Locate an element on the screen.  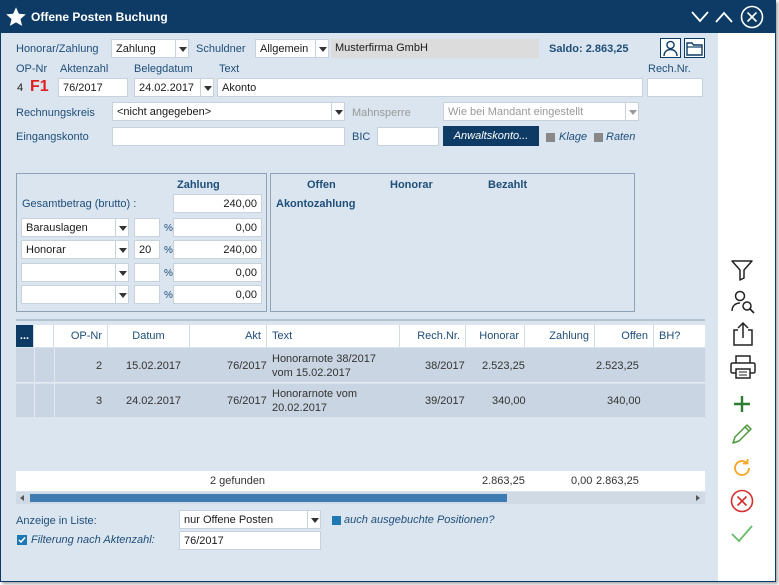
share-icon is located at coordinates (743, 334).